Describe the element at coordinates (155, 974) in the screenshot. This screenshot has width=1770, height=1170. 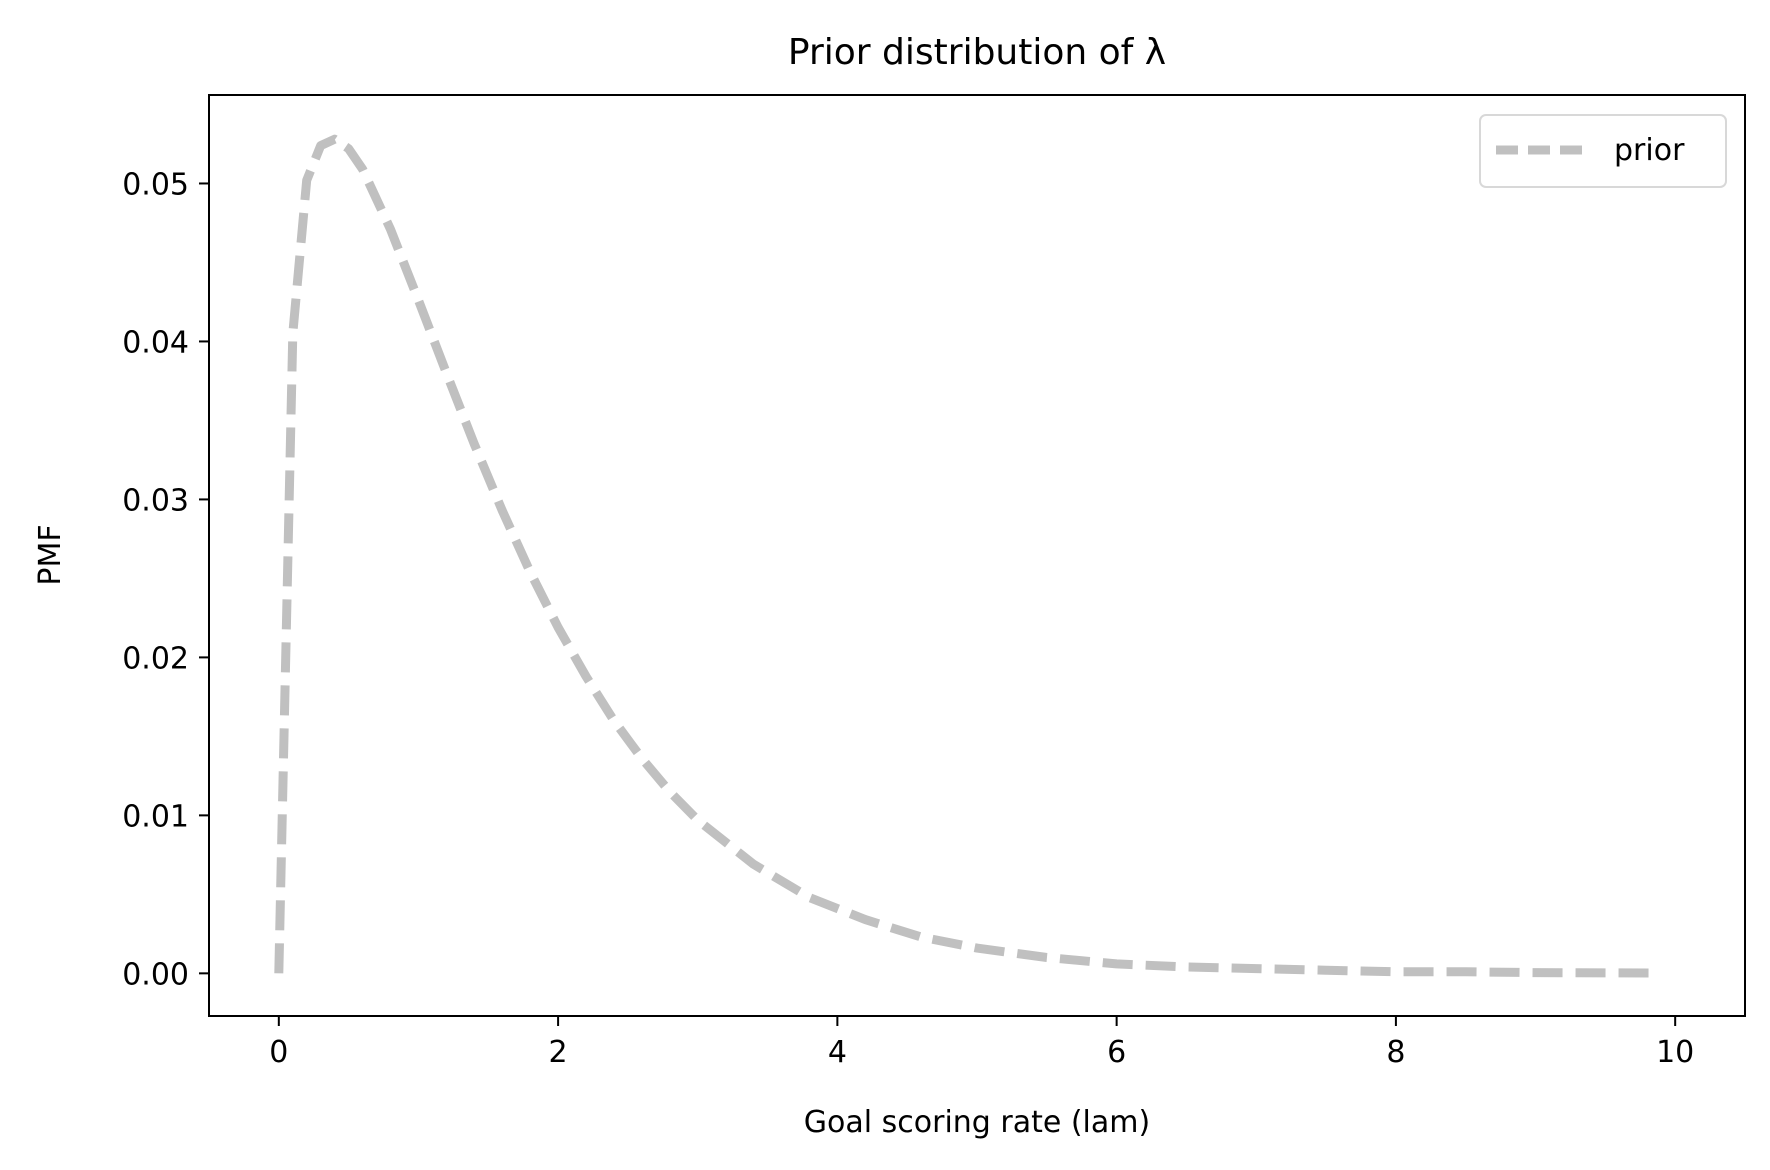
I see `y-tick-label: 0.00` at that location.